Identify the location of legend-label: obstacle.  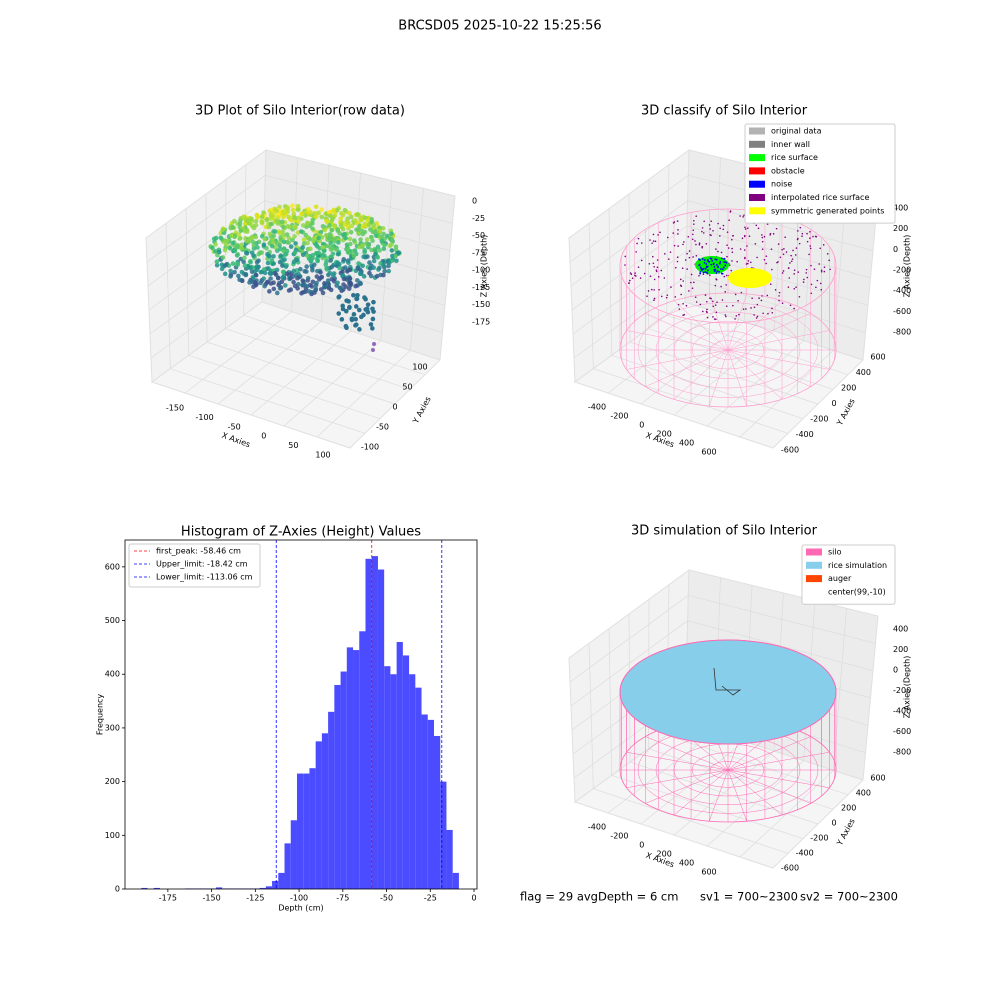
(788, 170).